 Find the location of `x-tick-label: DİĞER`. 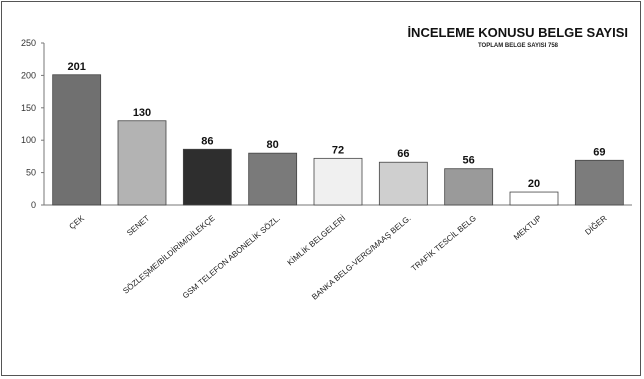

x-tick-label: DİĞER is located at coordinates (595, 224).